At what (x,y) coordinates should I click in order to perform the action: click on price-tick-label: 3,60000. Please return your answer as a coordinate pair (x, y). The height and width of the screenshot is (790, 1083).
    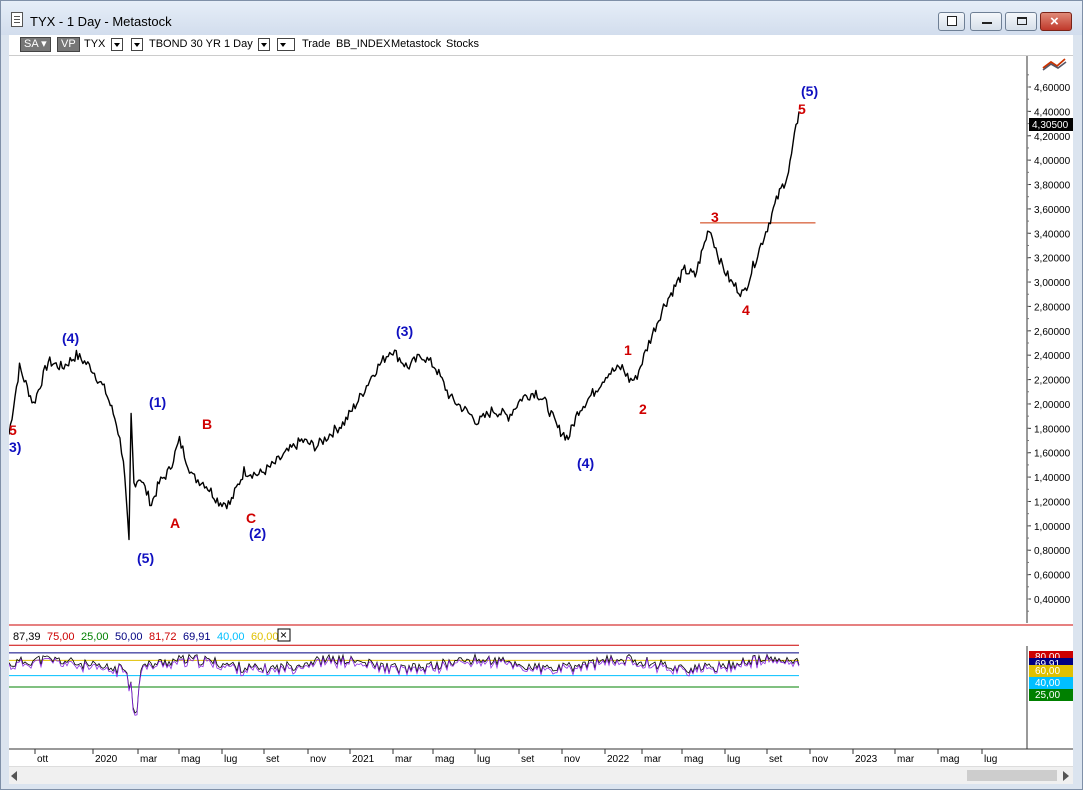
    Looking at the image, I should click on (1052, 210).